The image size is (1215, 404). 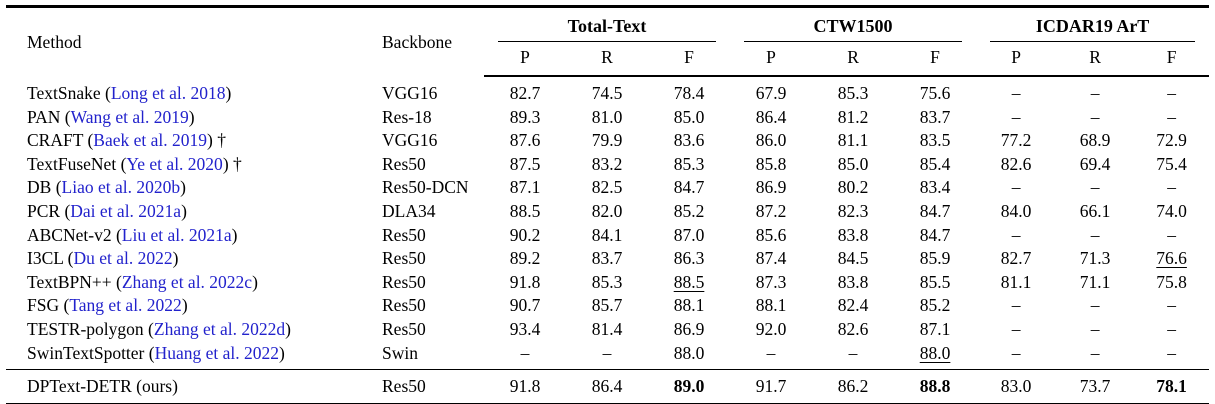 What do you see at coordinates (71, 234) in the screenshot?
I see `method-name: ABCNet-v2` at bounding box center [71, 234].